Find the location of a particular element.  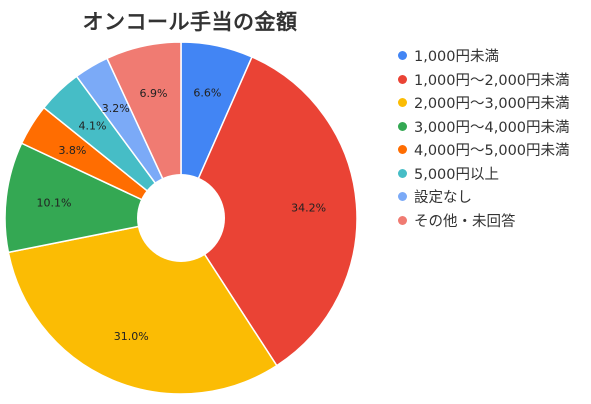

legend-label: 1,000円未満 is located at coordinates (457, 57).